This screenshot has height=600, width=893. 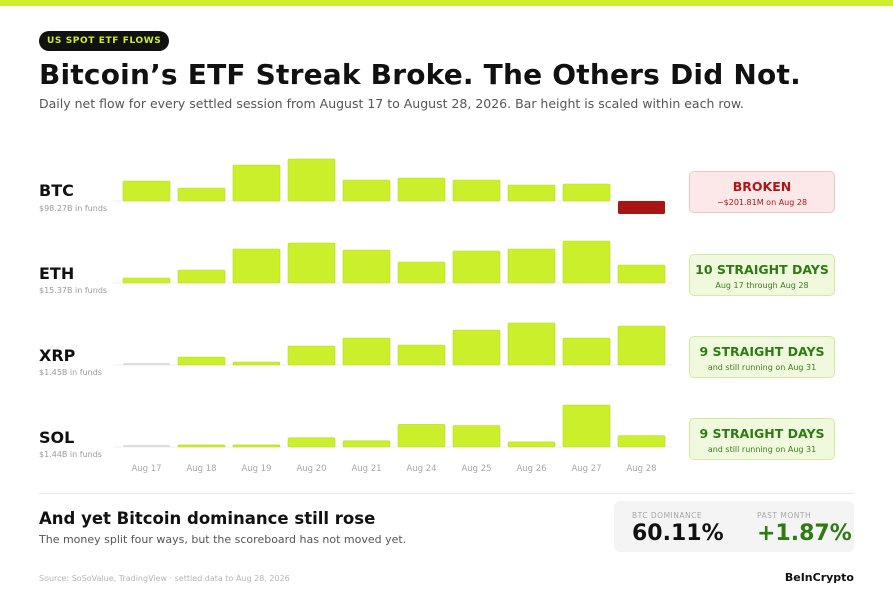 I want to click on status-main-btc: BROKEN, so click(x=762, y=186).